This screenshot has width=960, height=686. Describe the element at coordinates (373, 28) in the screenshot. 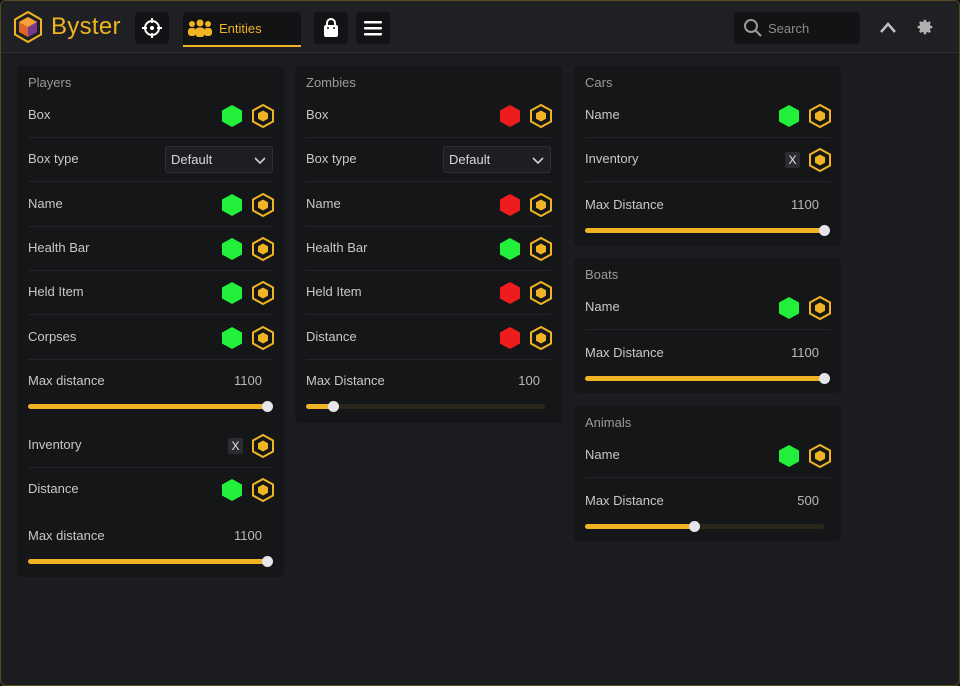

I see `menu-button` at that location.